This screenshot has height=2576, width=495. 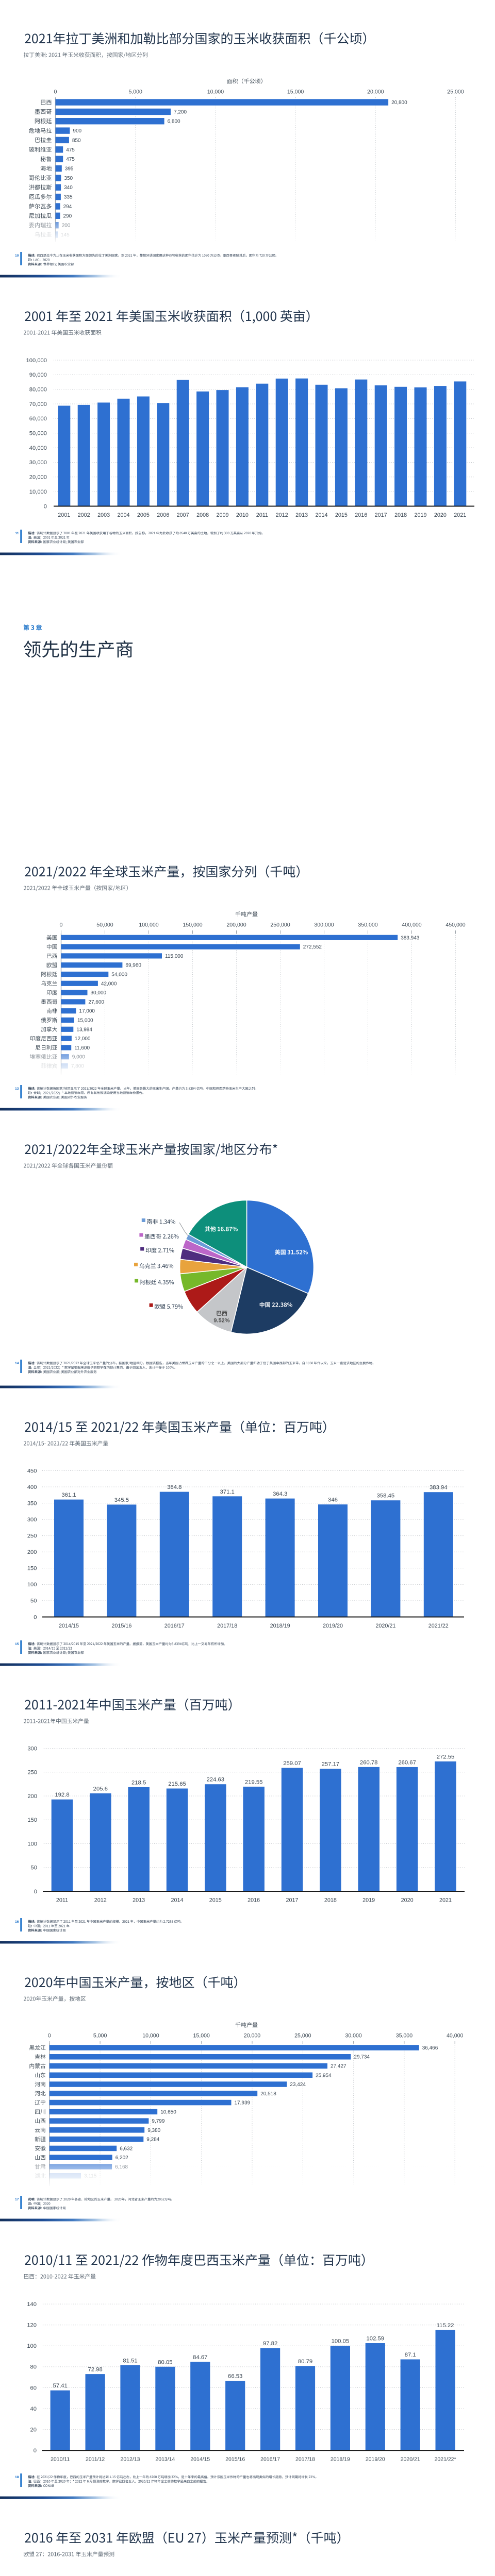 What do you see at coordinates (455, 92) in the screenshot?
I see `svg-text: 25,000` at bounding box center [455, 92].